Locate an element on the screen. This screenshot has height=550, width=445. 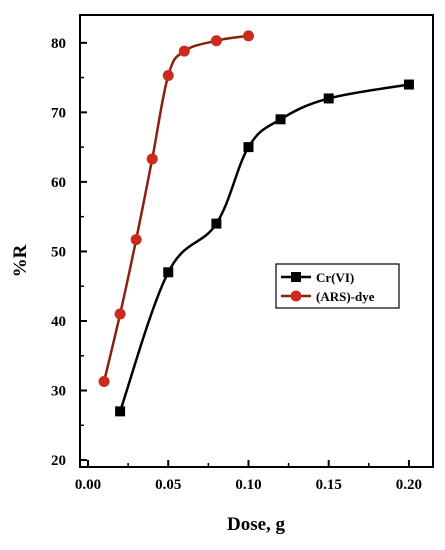
x-tick-label: 0.15 is located at coordinates (329, 485).